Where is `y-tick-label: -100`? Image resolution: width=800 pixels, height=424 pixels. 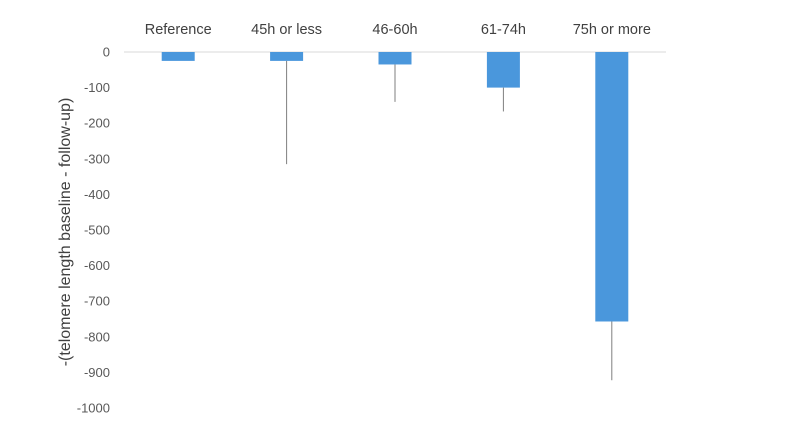
y-tick-label: -100 is located at coordinates (97, 87).